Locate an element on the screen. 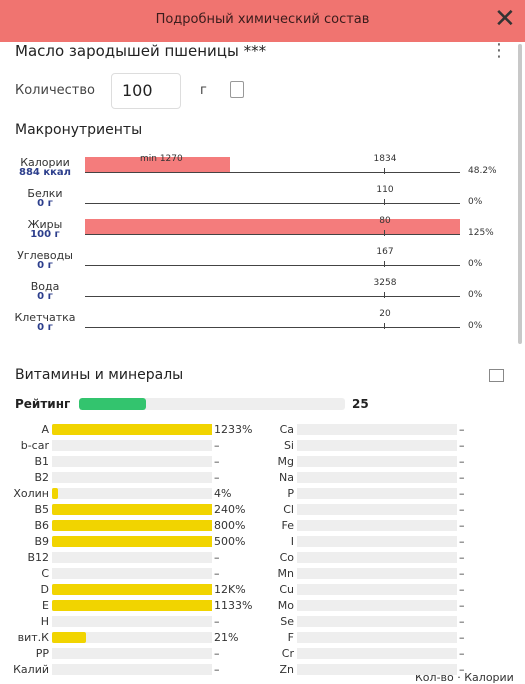 This screenshot has height=684, width=525. macro-norm: 20 is located at coordinates (385, 314).